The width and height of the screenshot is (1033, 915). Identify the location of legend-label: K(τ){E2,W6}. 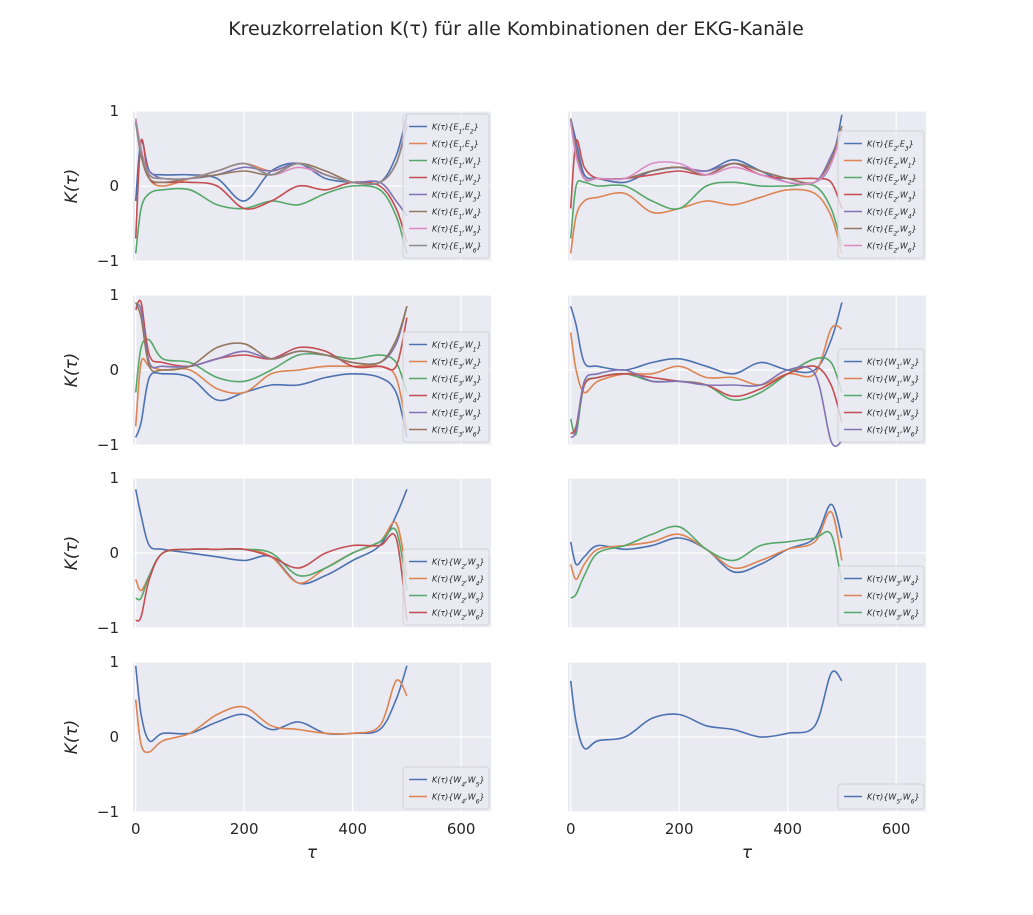
(892, 248).